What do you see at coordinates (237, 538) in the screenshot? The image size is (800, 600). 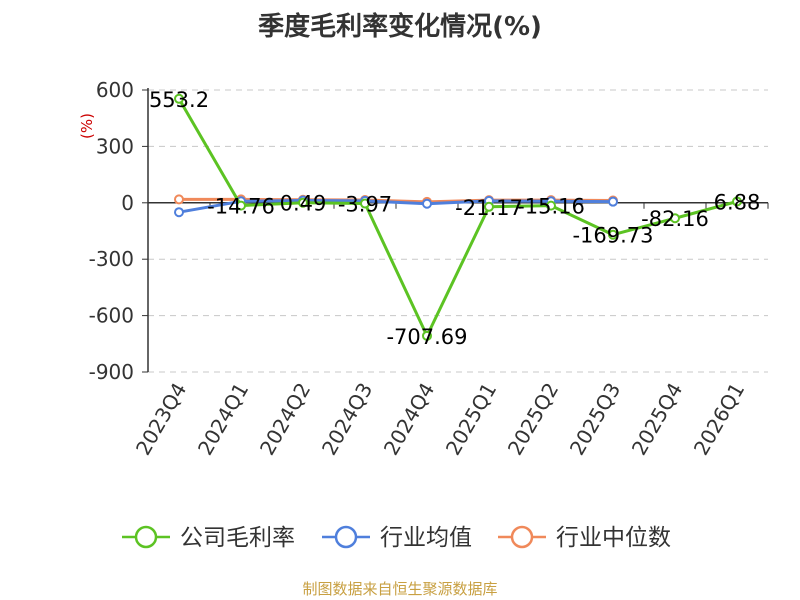 I see `legend-label: 公司毛利率` at bounding box center [237, 538].